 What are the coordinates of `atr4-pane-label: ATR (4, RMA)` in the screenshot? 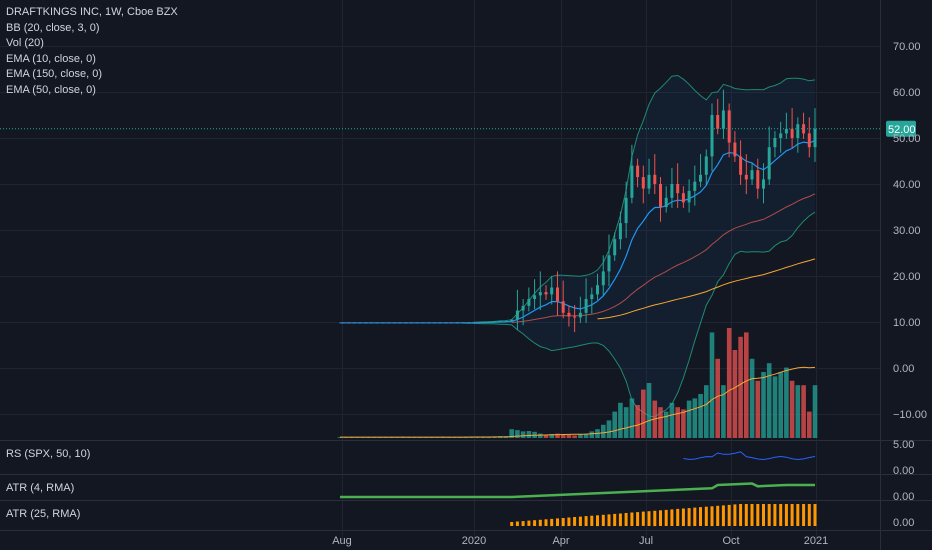 It's located at (40, 488).